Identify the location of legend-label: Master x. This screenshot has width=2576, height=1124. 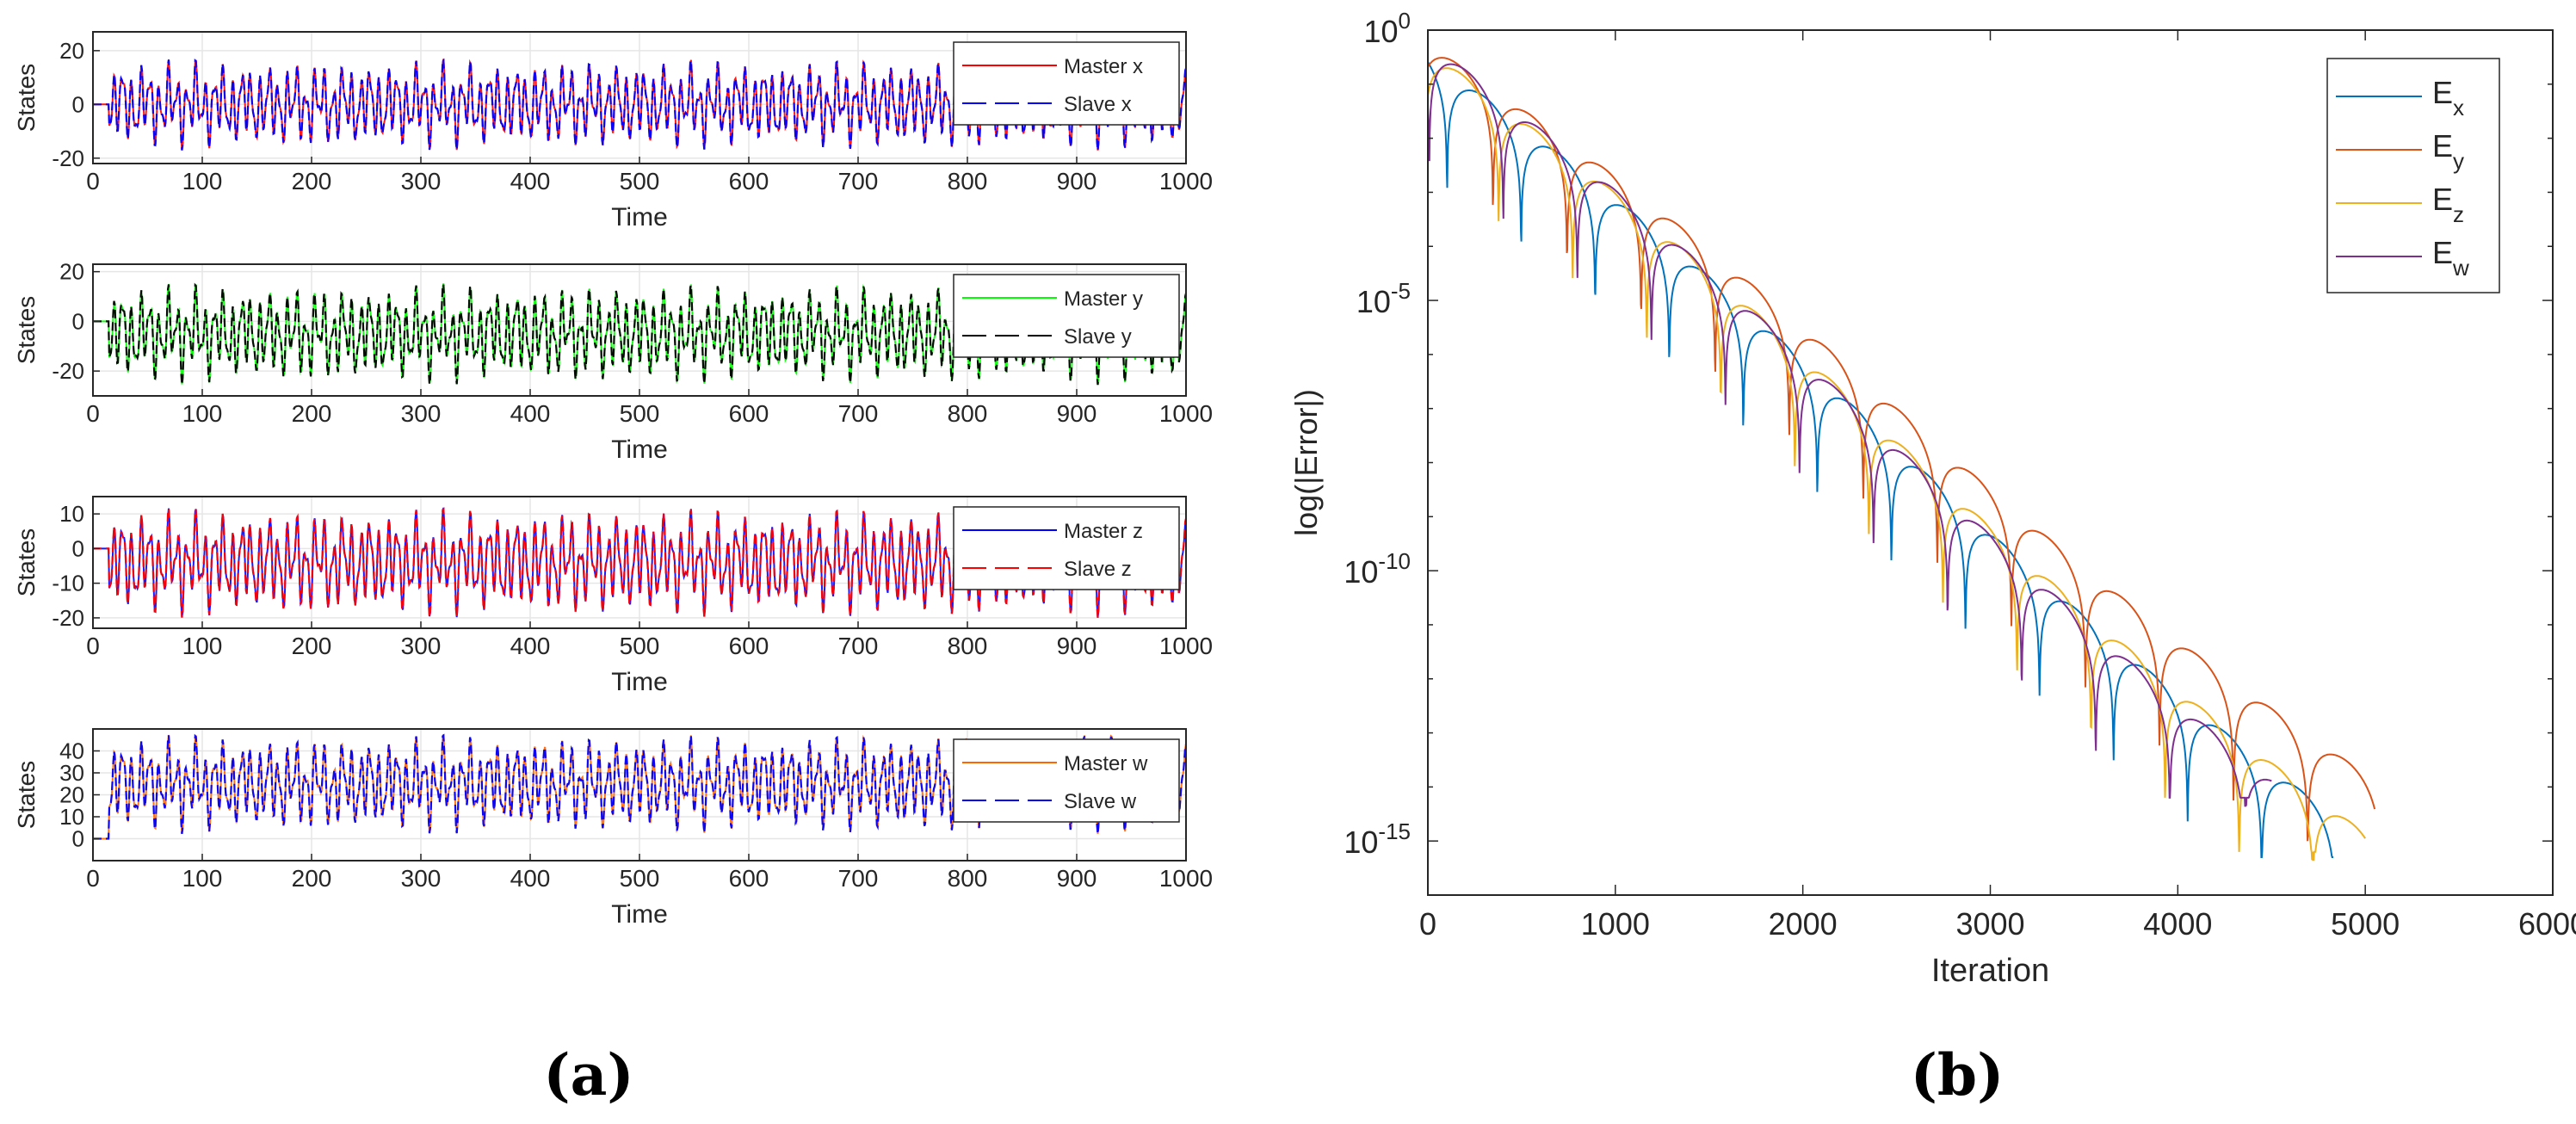
(1103, 66).